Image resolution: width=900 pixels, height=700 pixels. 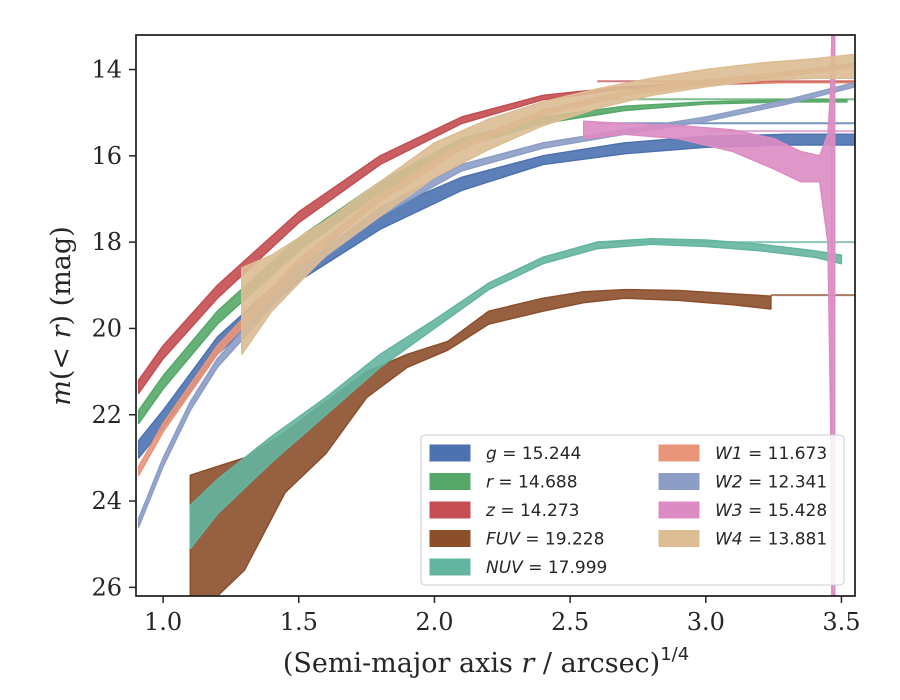 What do you see at coordinates (106, 70) in the screenshot?
I see `y-tick-label: 14` at bounding box center [106, 70].